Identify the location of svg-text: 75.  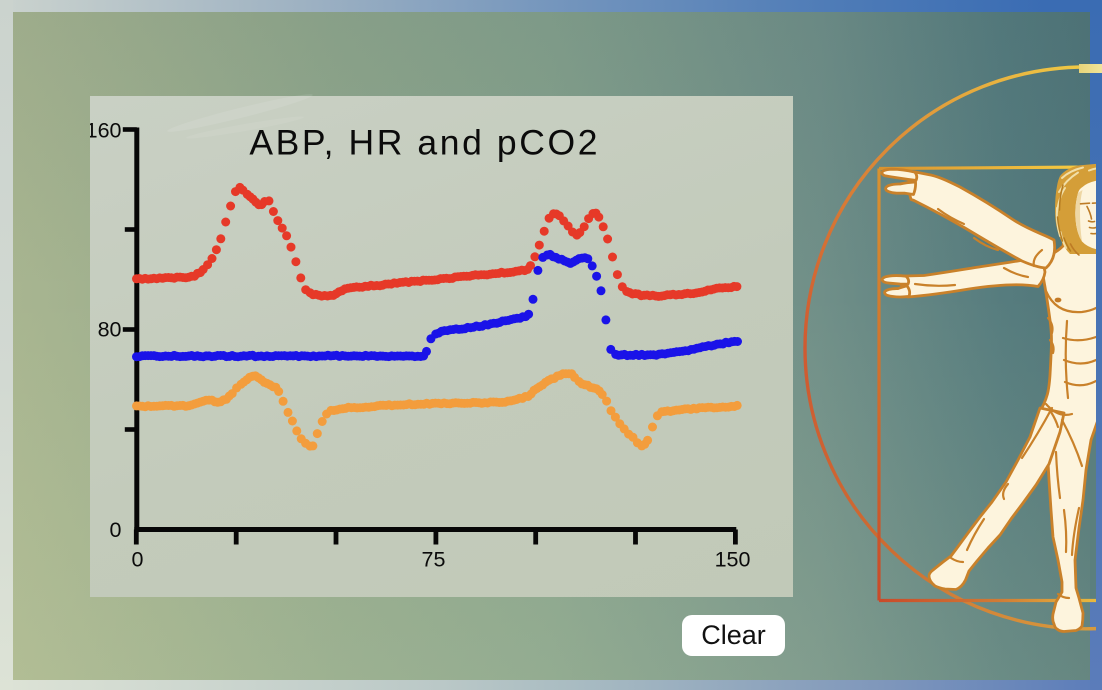
(434, 560).